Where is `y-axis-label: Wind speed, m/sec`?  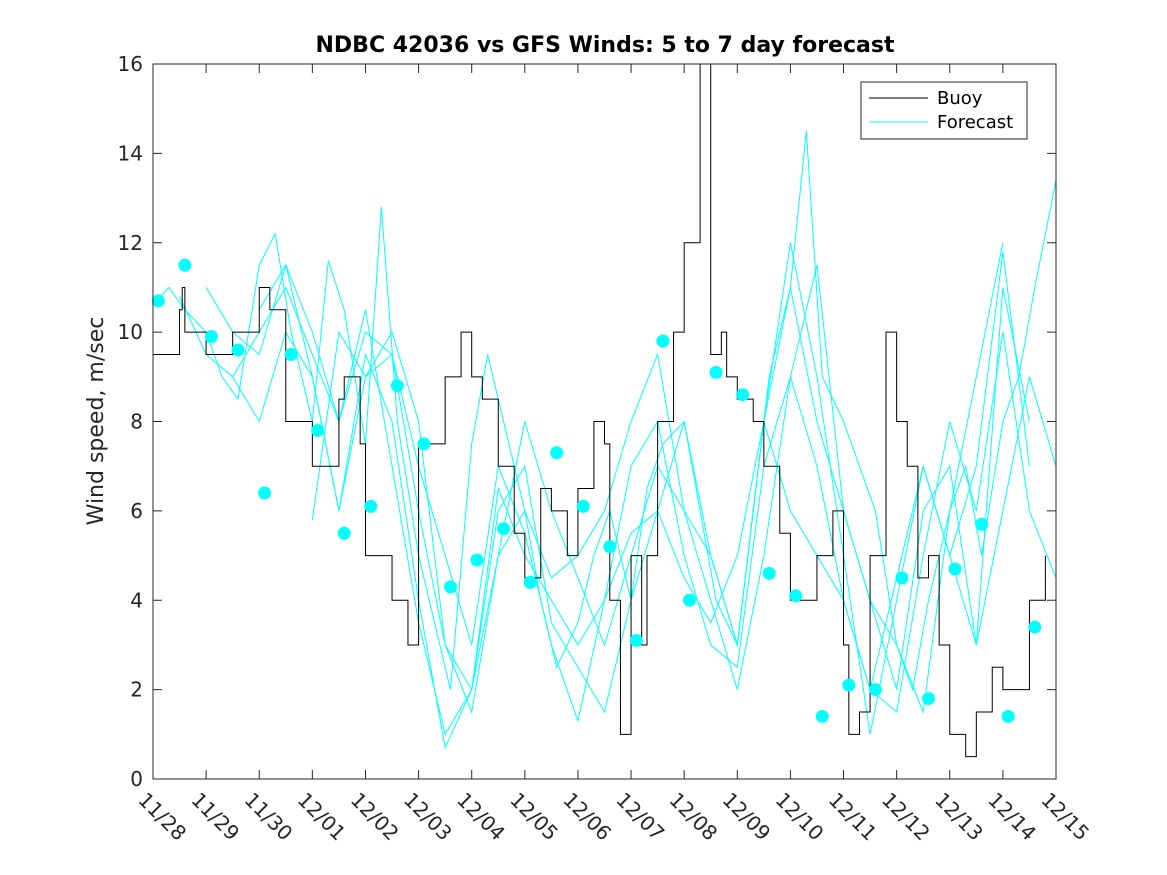
y-axis-label: Wind speed, m/sec is located at coordinates (96, 421).